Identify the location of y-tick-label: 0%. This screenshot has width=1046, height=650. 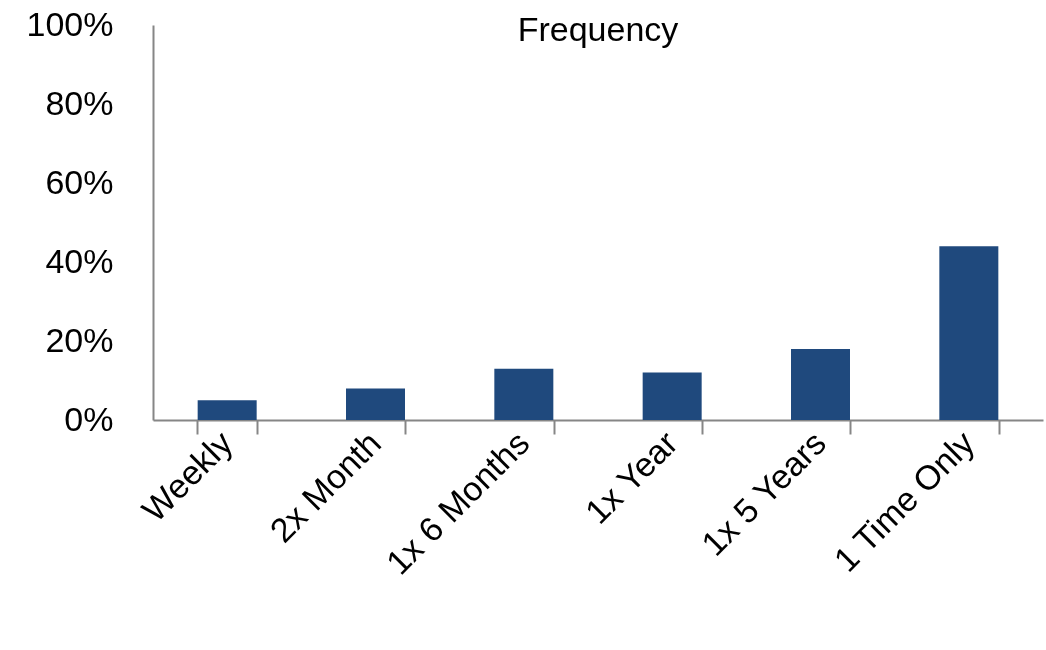
(89, 418).